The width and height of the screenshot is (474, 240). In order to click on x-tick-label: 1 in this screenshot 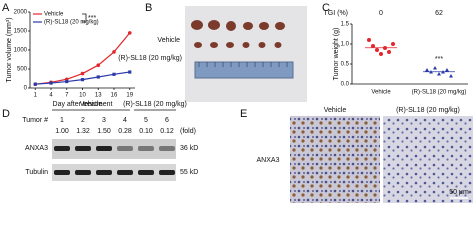, I will do `click(36, 96)`.